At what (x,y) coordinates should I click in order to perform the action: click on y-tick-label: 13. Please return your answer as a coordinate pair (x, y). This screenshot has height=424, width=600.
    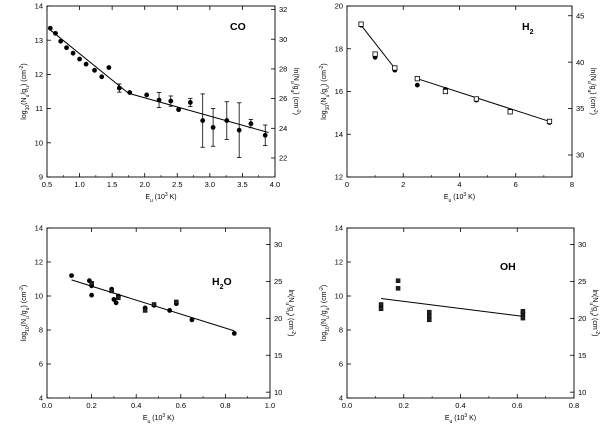
    Looking at the image, I should click on (39, 40).